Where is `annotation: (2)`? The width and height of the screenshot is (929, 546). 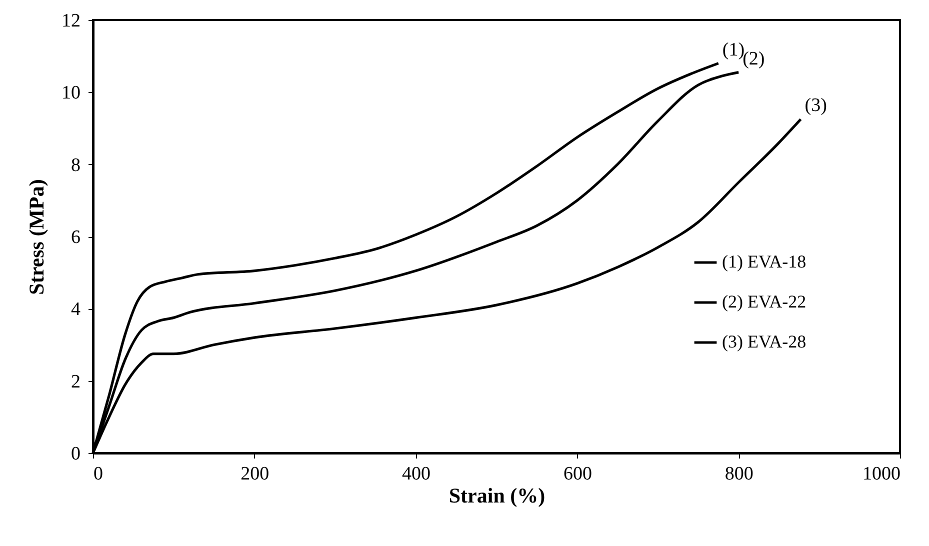
annotation: (2) is located at coordinates (753, 59).